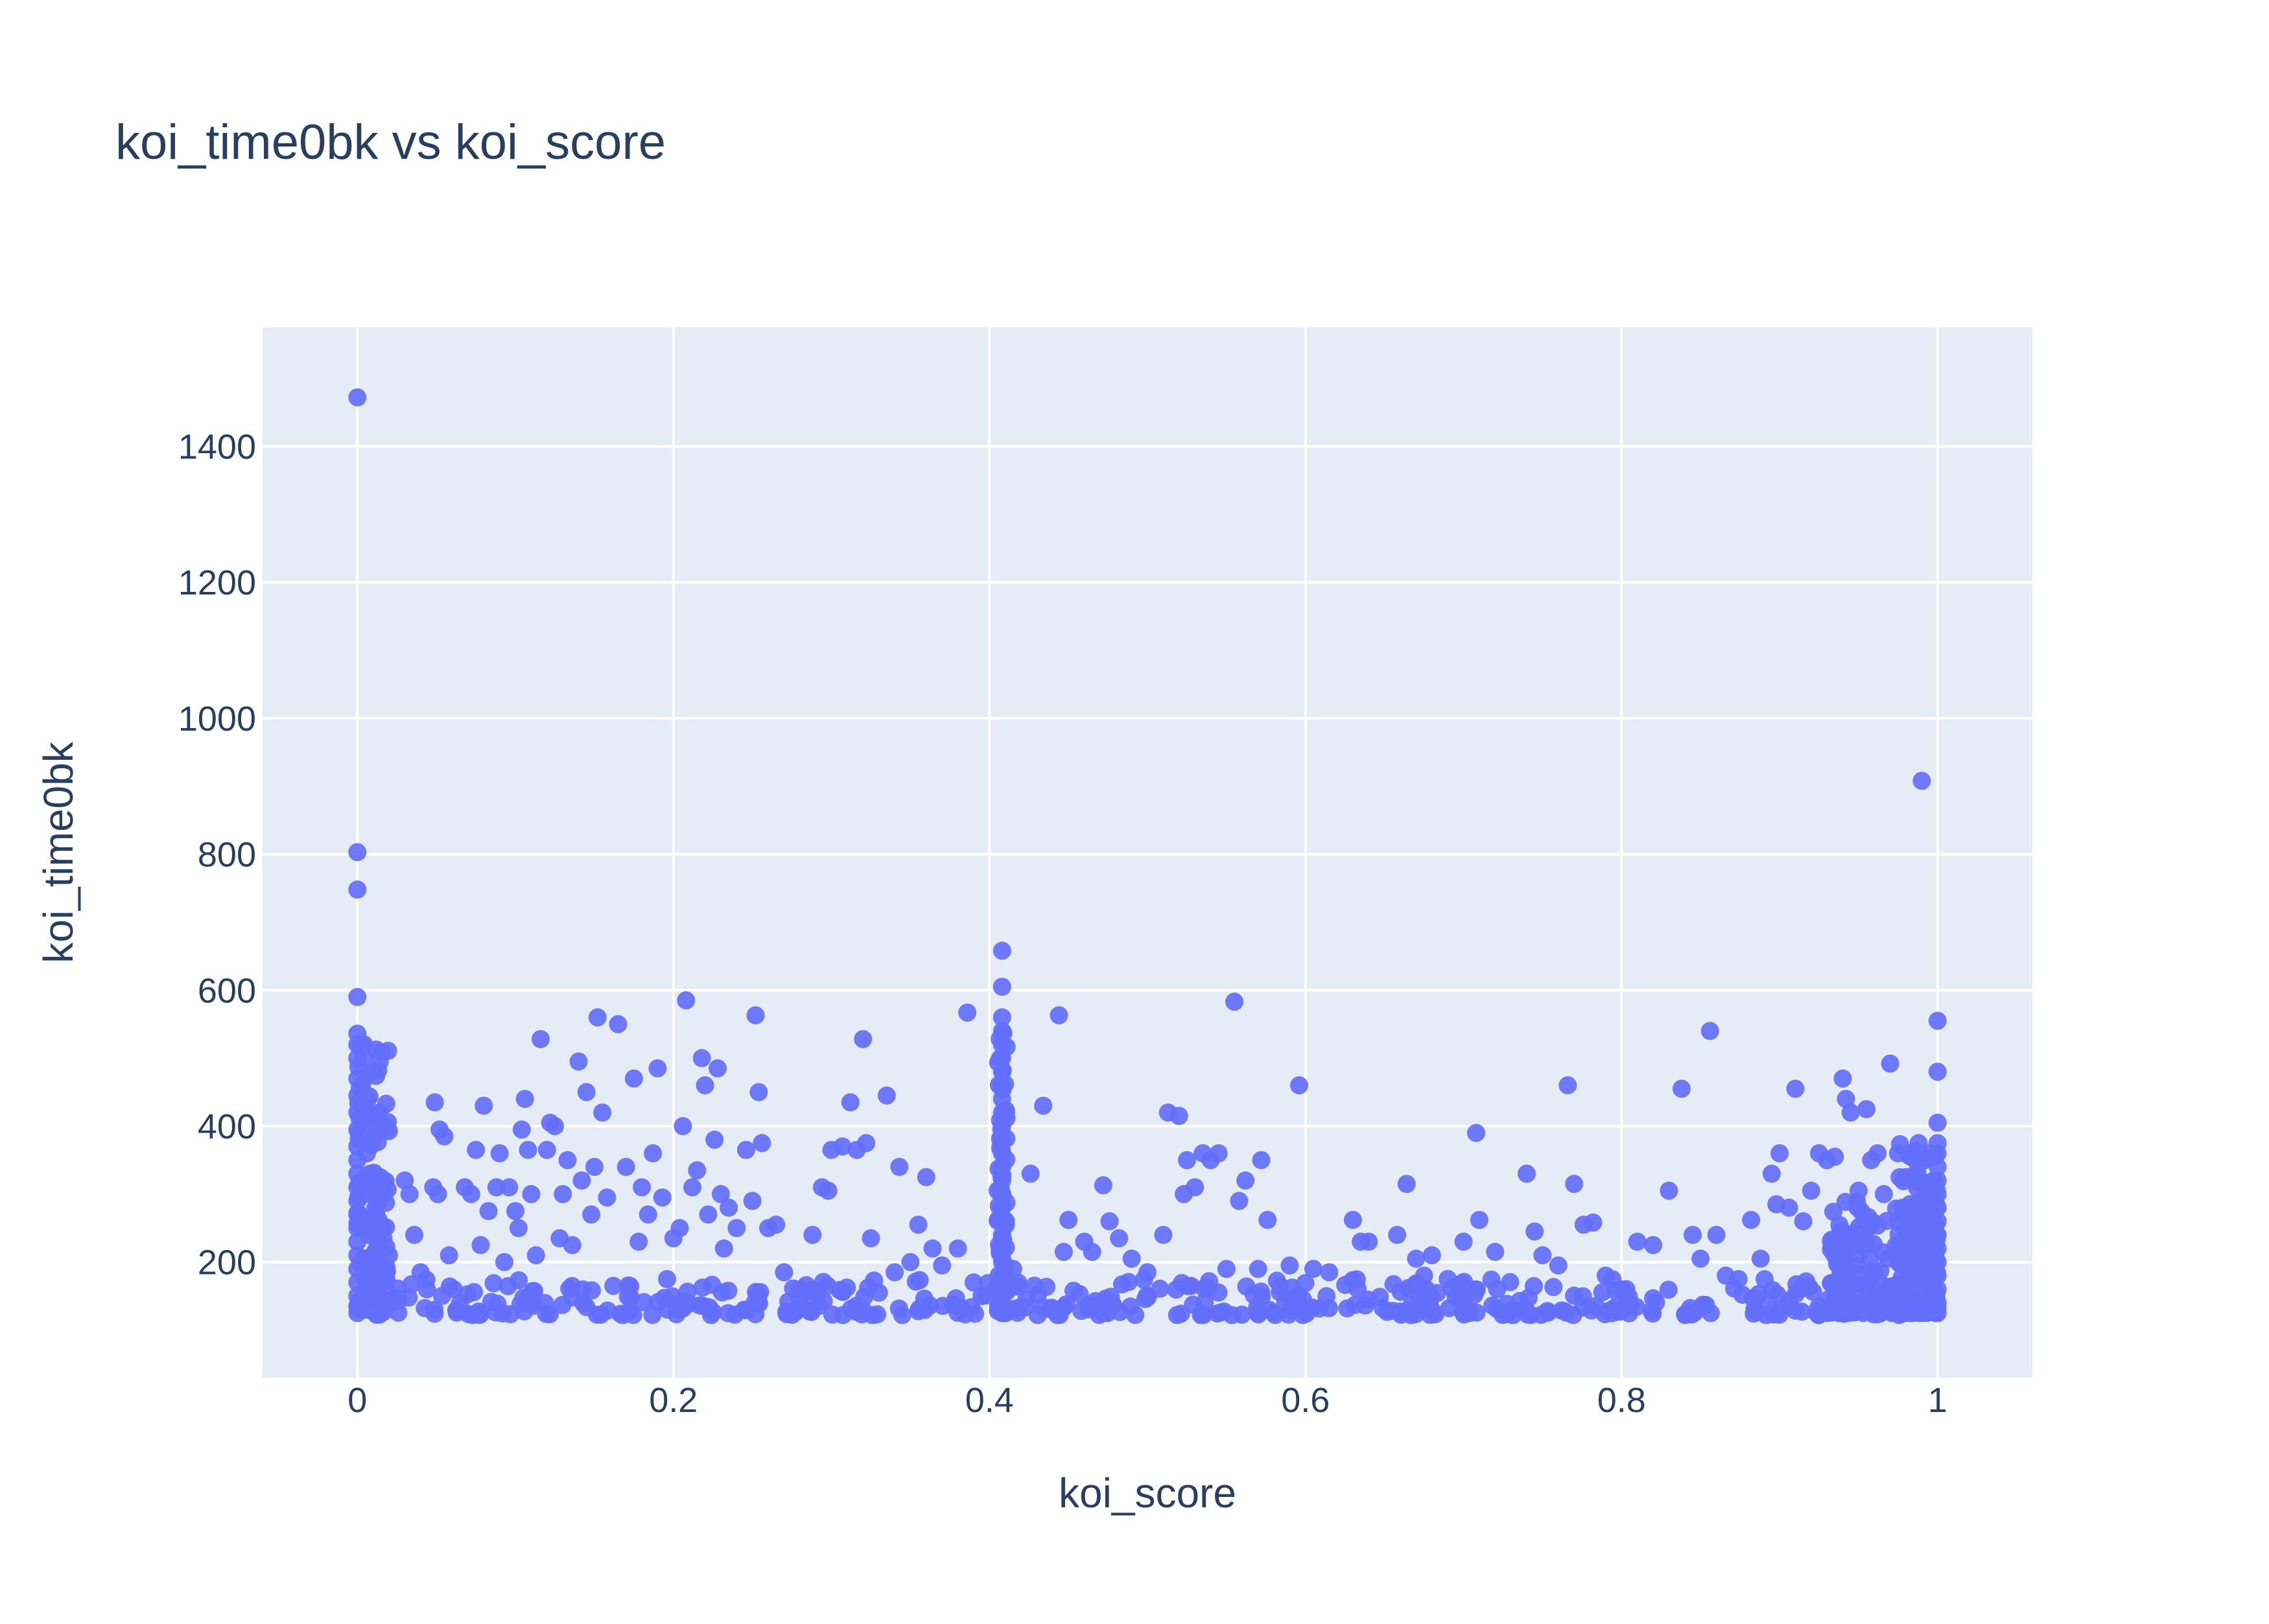  Describe the element at coordinates (217, 719) in the screenshot. I see `y-tick-label: 1000` at that location.